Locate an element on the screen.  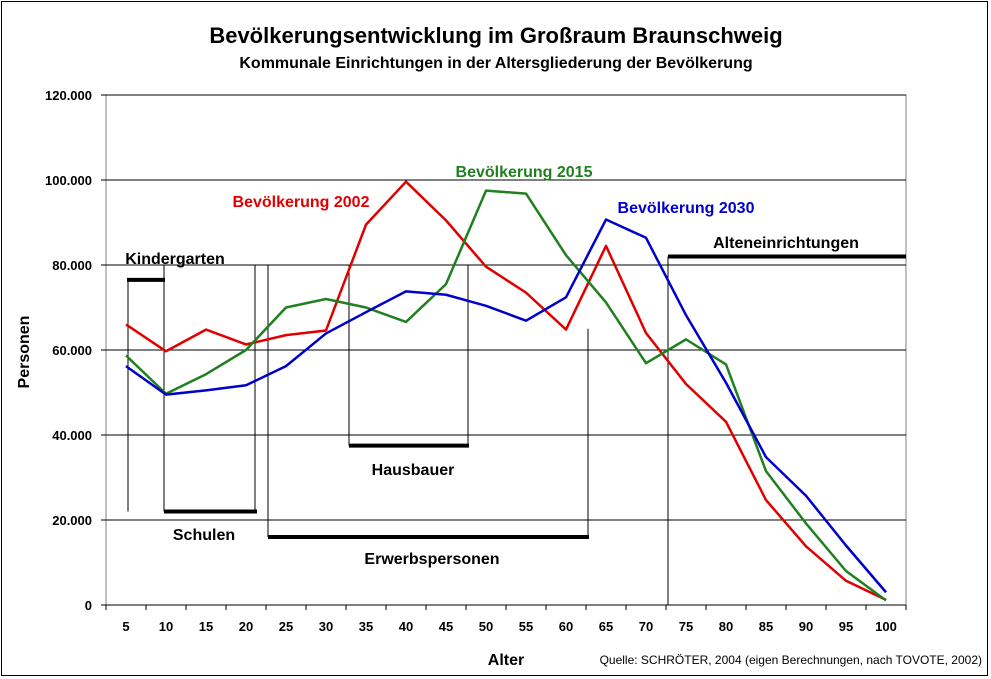
x-tick-label: 100 is located at coordinates (886, 626).